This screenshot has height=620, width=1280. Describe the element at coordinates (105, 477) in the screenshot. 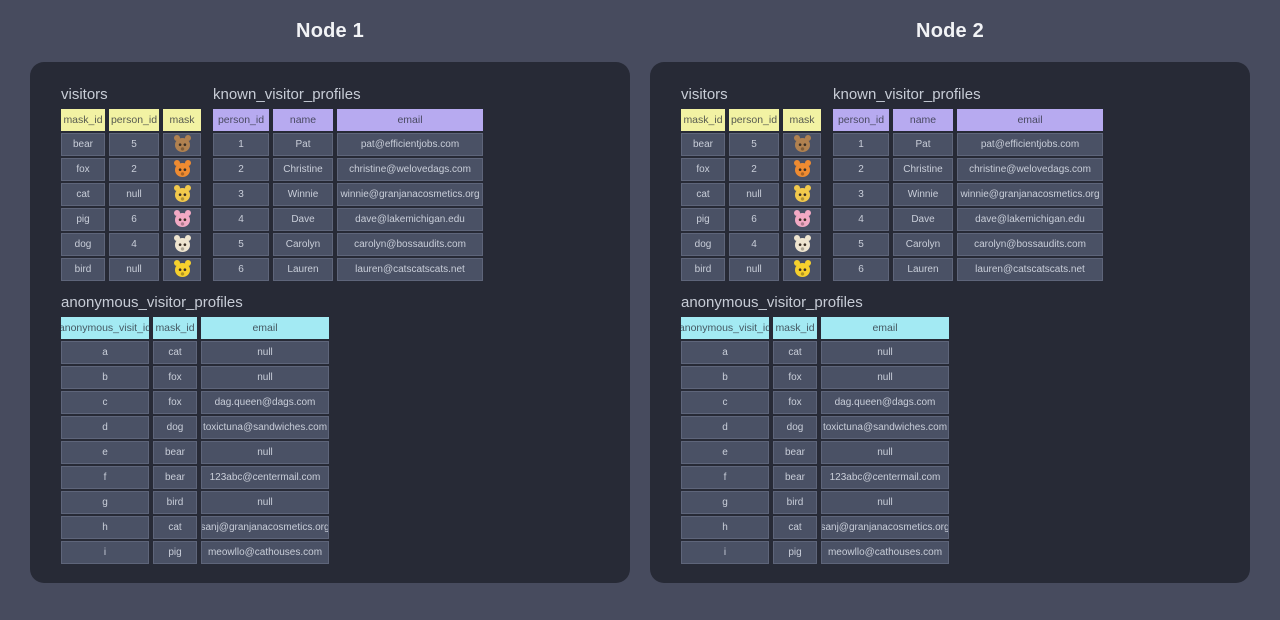

I see `table-cell: f` at that location.